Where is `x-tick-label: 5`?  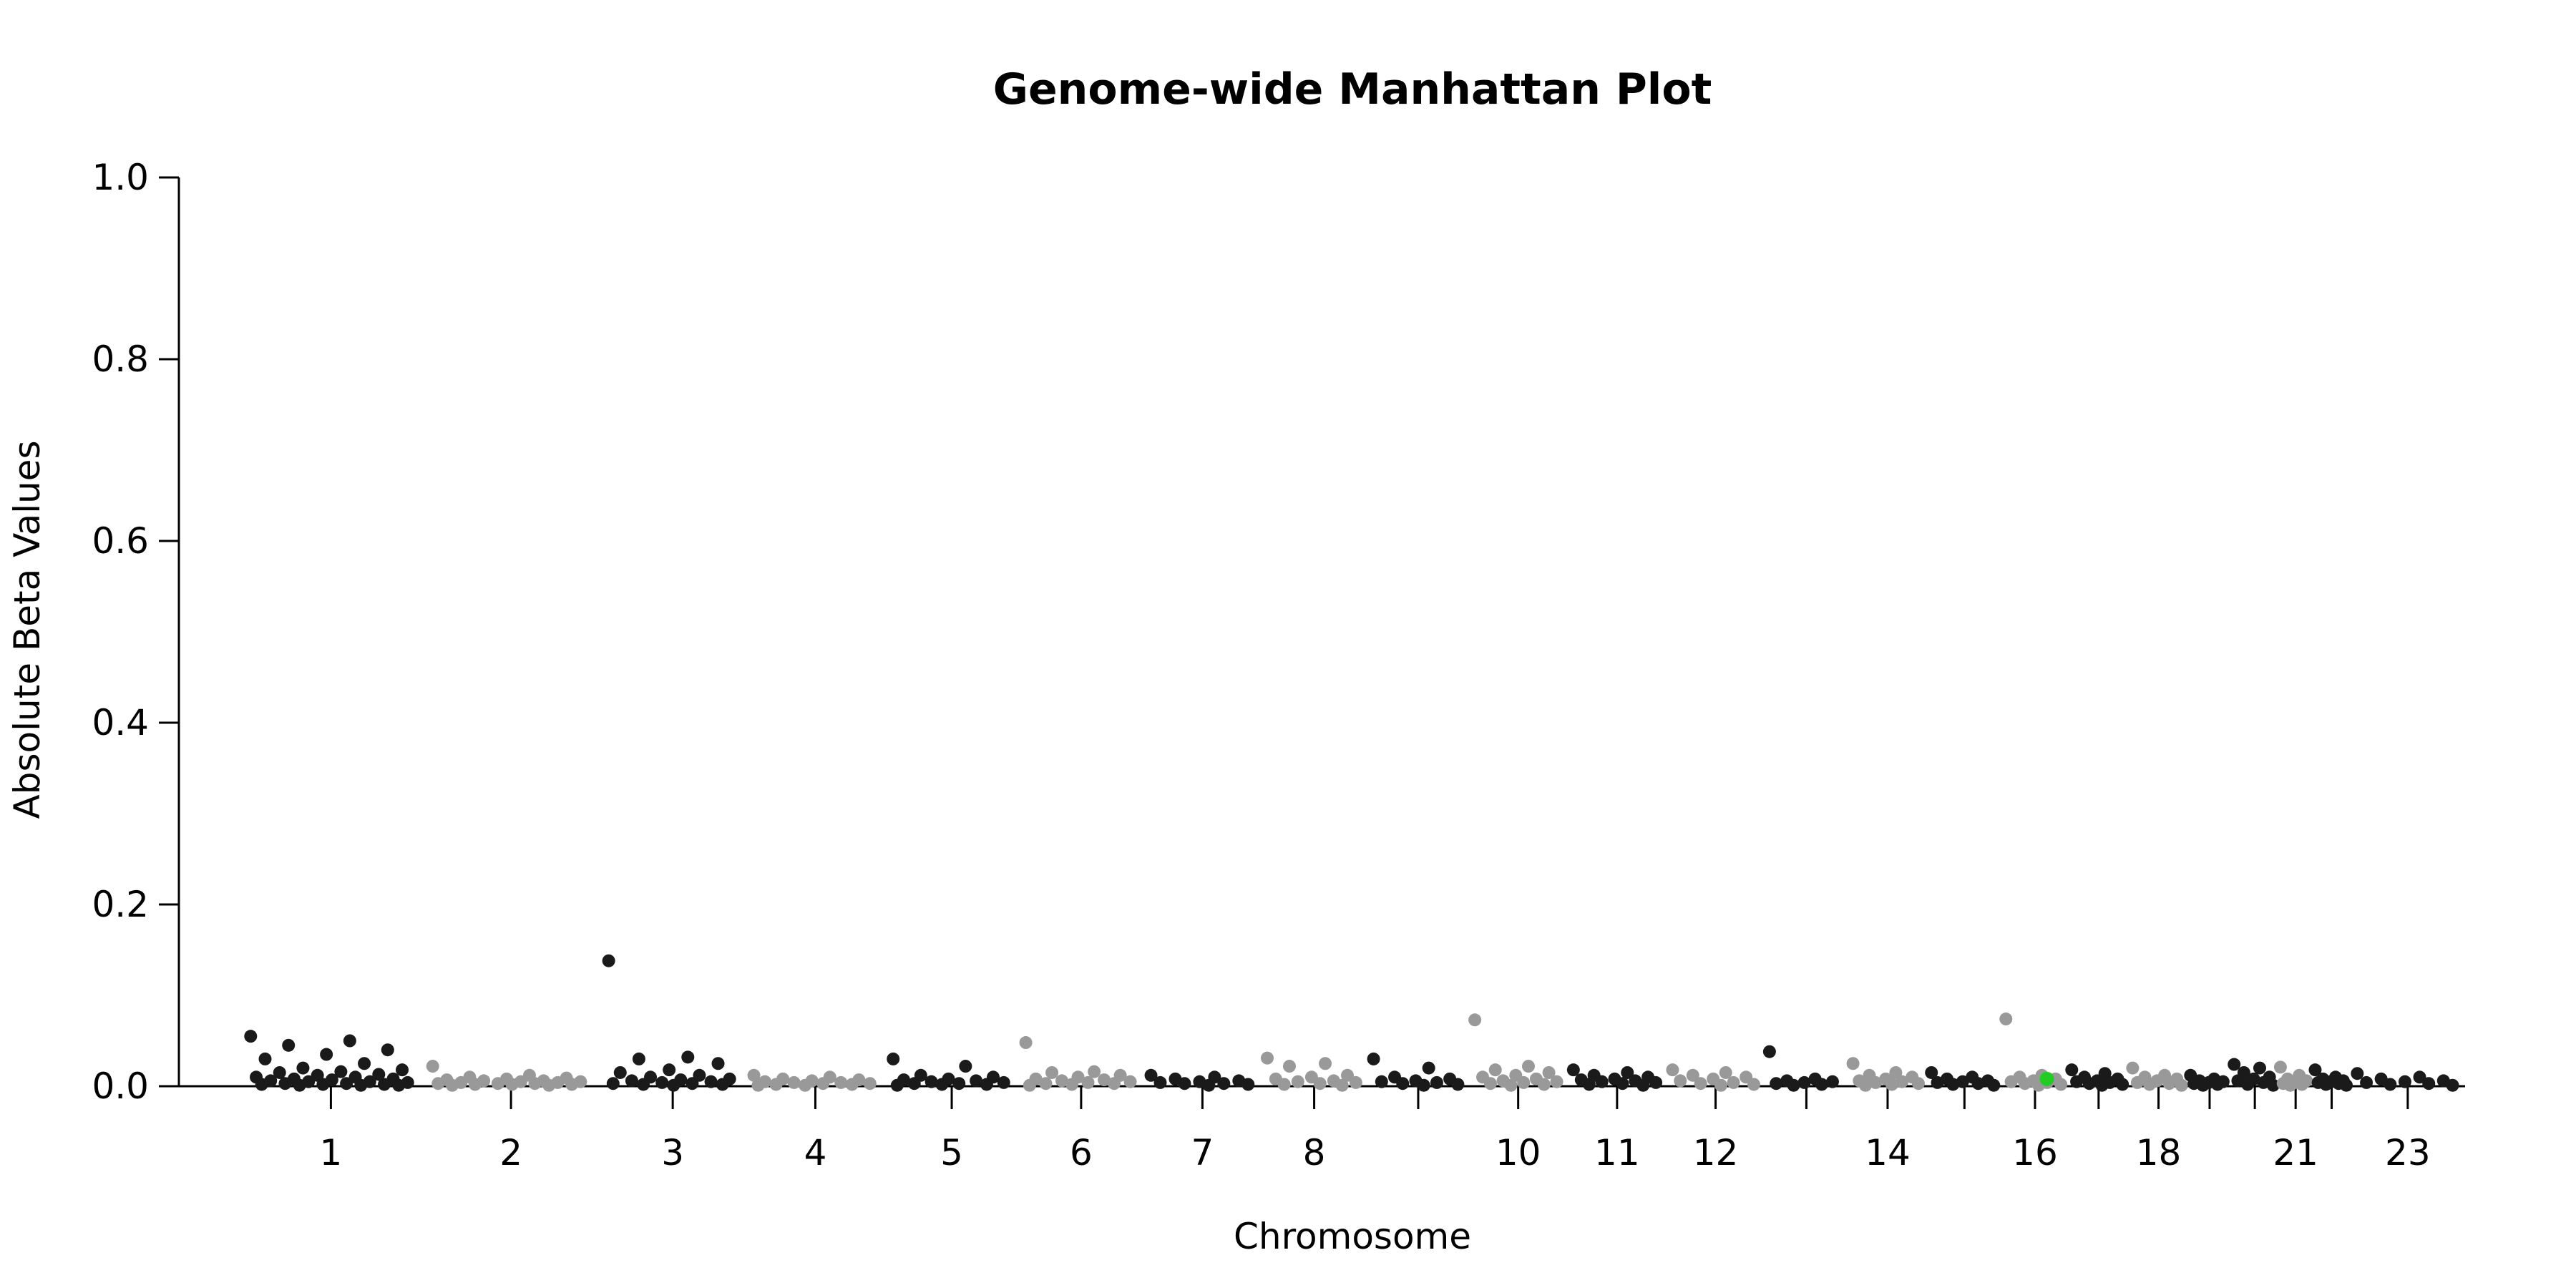 x-tick-label: 5 is located at coordinates (951, 1153).